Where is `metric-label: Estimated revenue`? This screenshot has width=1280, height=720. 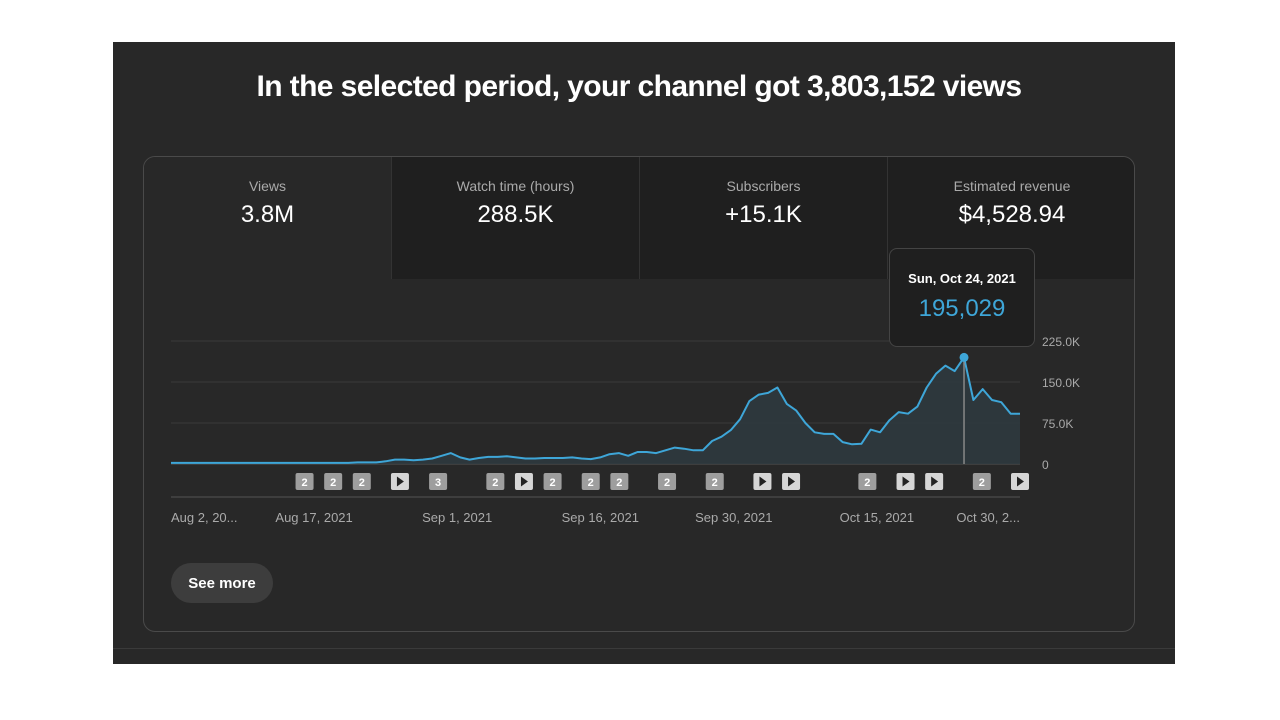 metric-label: Estimated revenue is located at coordinates (1012, 186).